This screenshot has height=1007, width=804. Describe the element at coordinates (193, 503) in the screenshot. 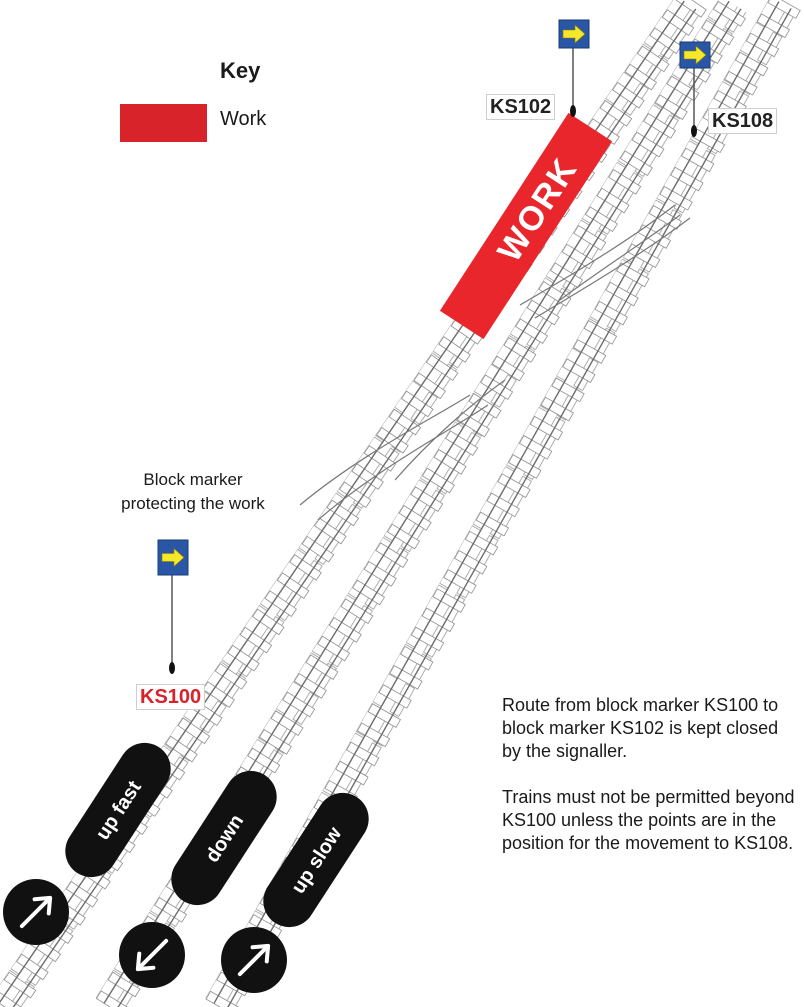

I see `caption-line-2: protecting the work` at that location.